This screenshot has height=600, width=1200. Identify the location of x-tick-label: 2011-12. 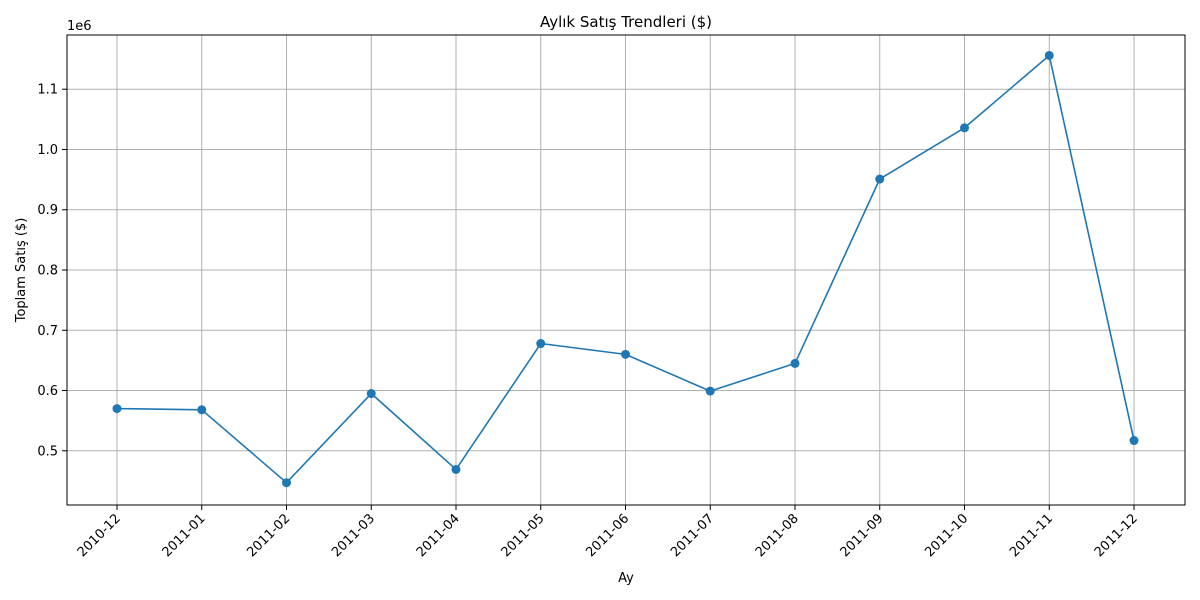
(1116, 535).